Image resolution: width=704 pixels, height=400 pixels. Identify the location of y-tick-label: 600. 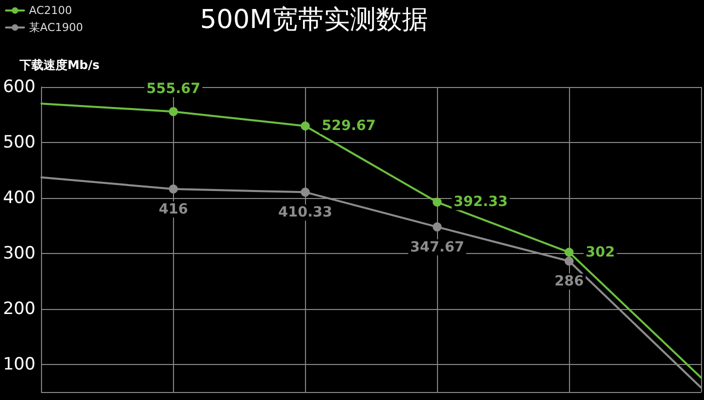
(19, 87).